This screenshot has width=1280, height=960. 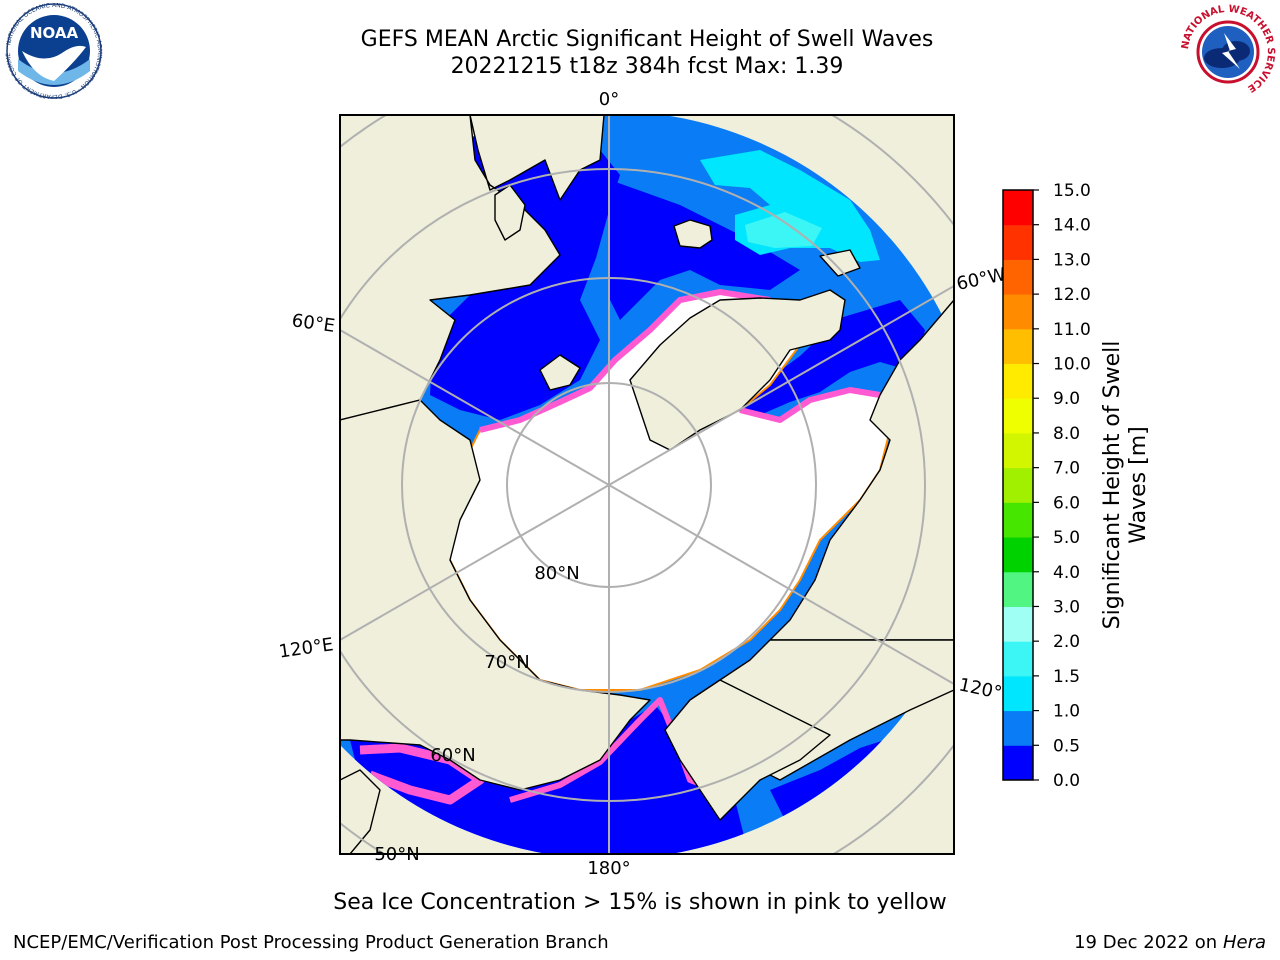 I want to click on colorbar-tick-label: 3.0, so click(x=1066, y=607).